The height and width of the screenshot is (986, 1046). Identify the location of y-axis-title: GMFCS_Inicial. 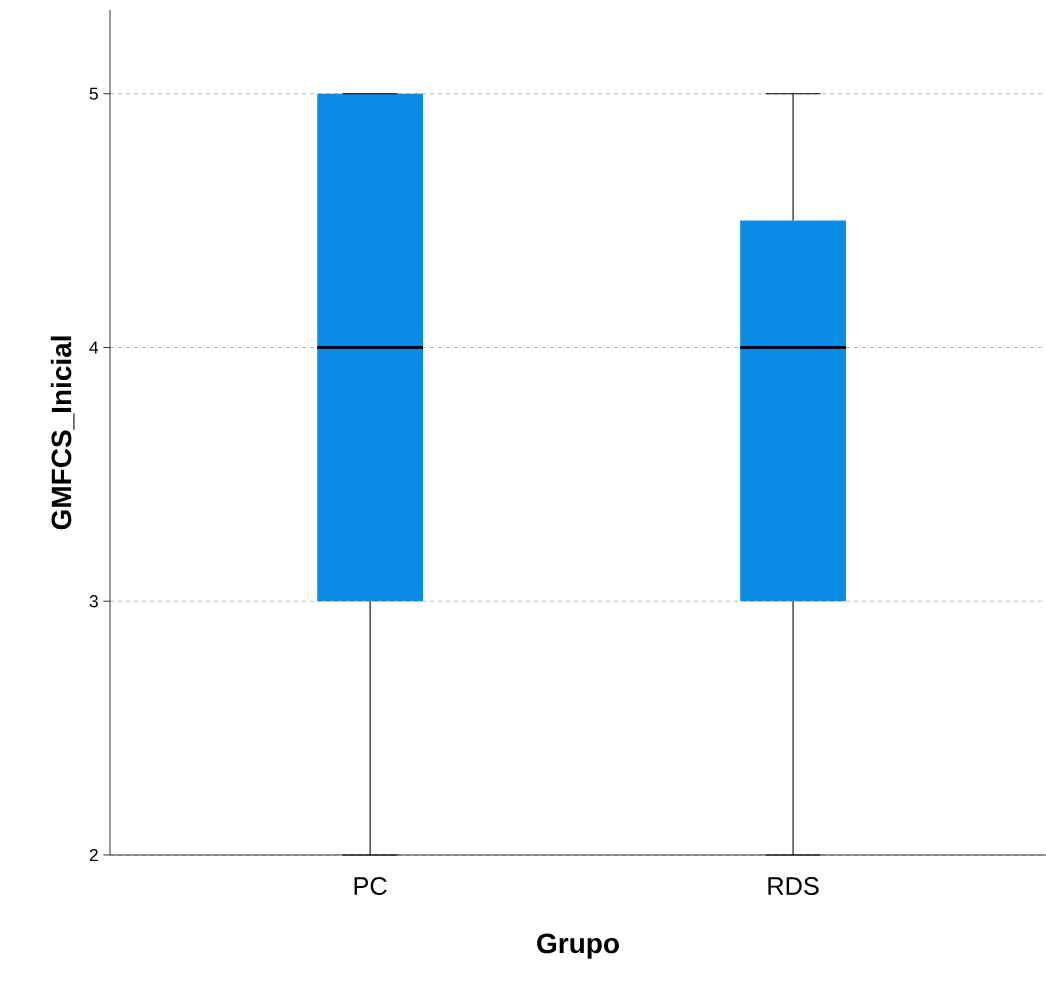
(62, 433).